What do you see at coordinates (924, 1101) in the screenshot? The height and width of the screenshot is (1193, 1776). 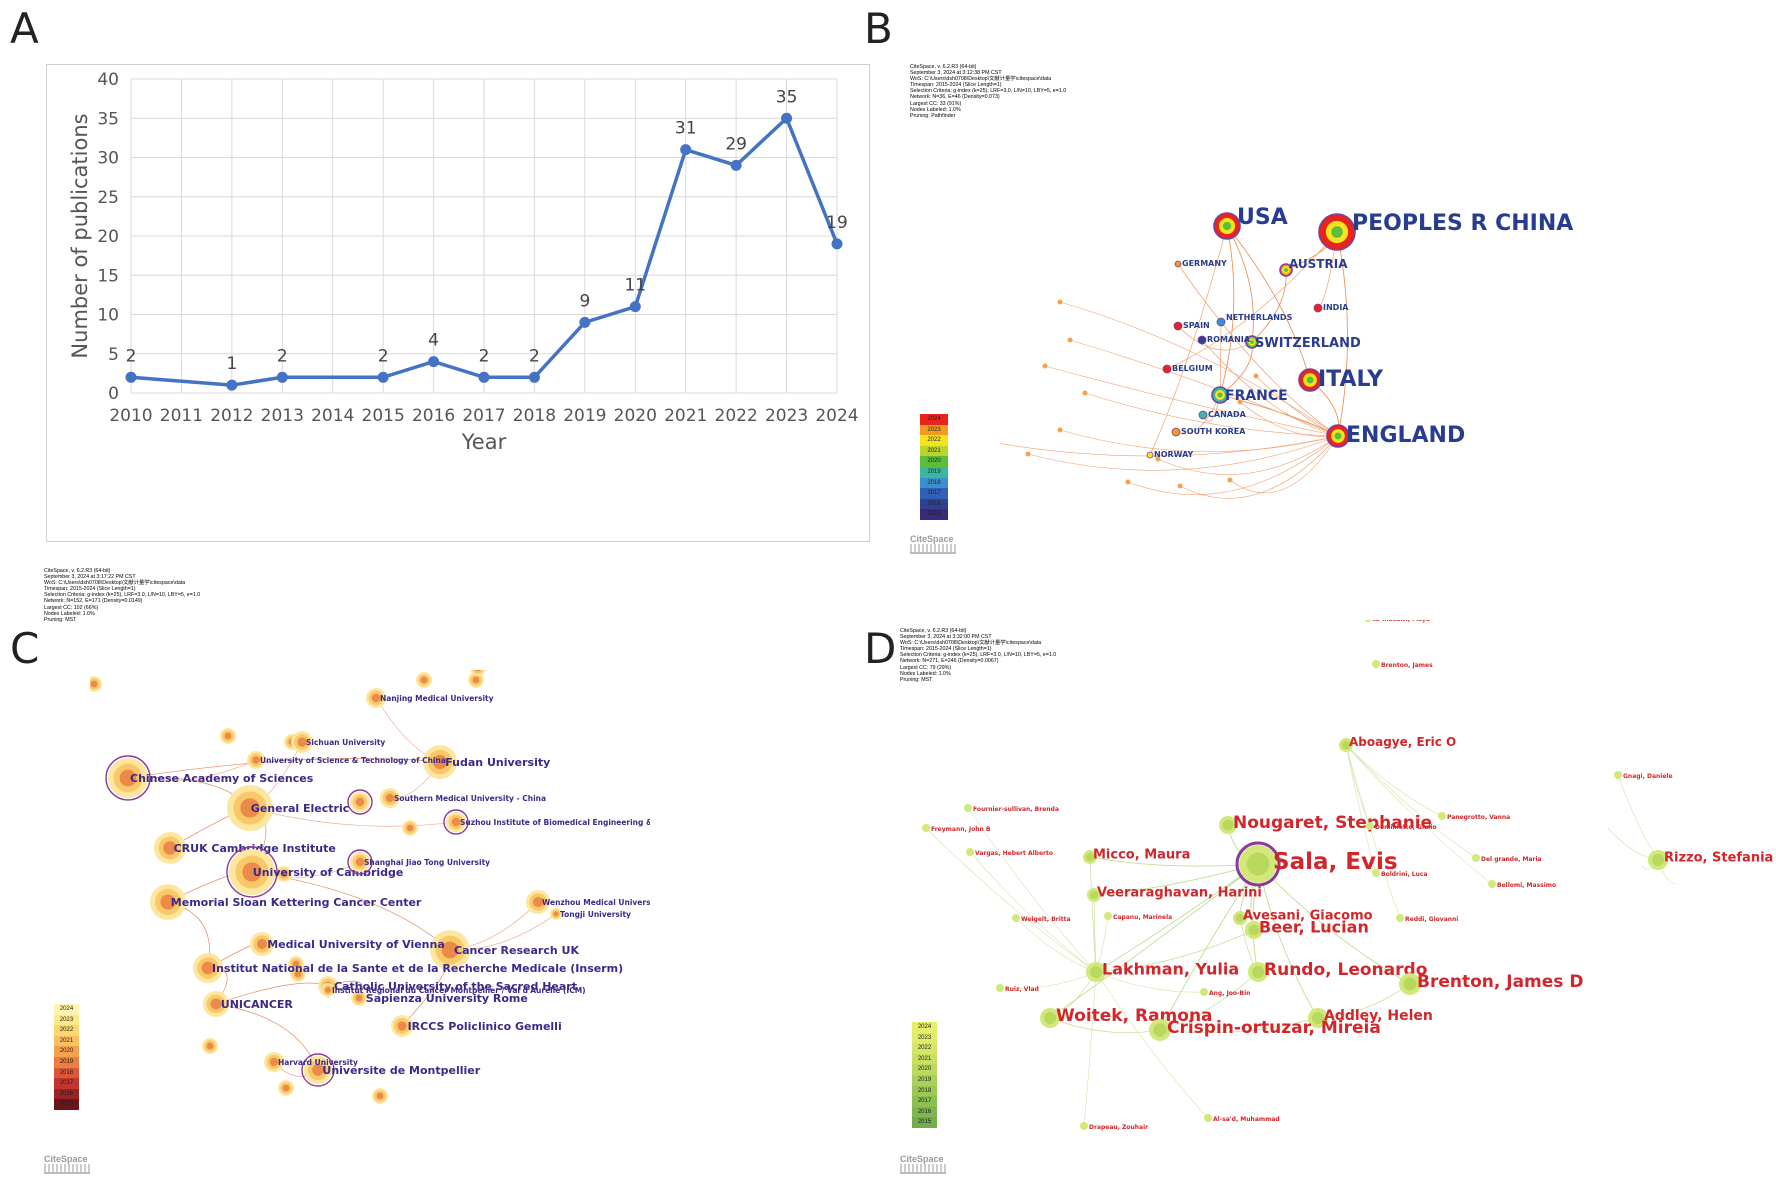 I see `legend-year: 2017` at bounding box center [924, 1101].